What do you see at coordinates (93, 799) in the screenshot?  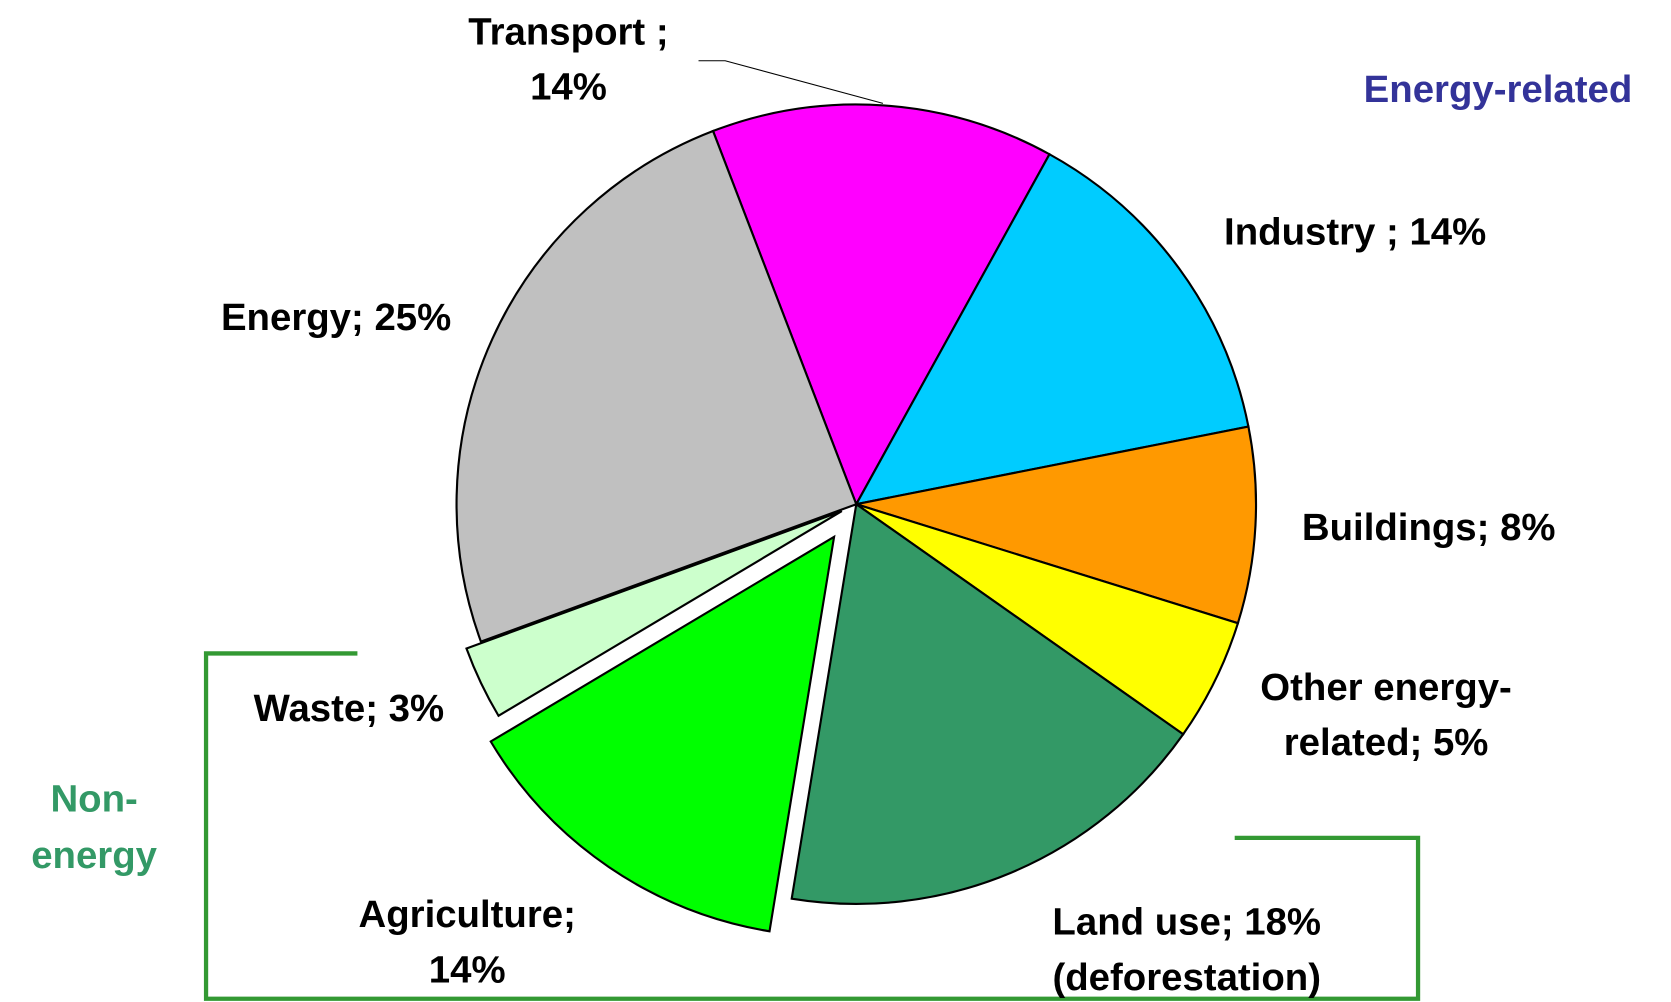 I see `annotation: Non-` at bounding box center [93, 799].